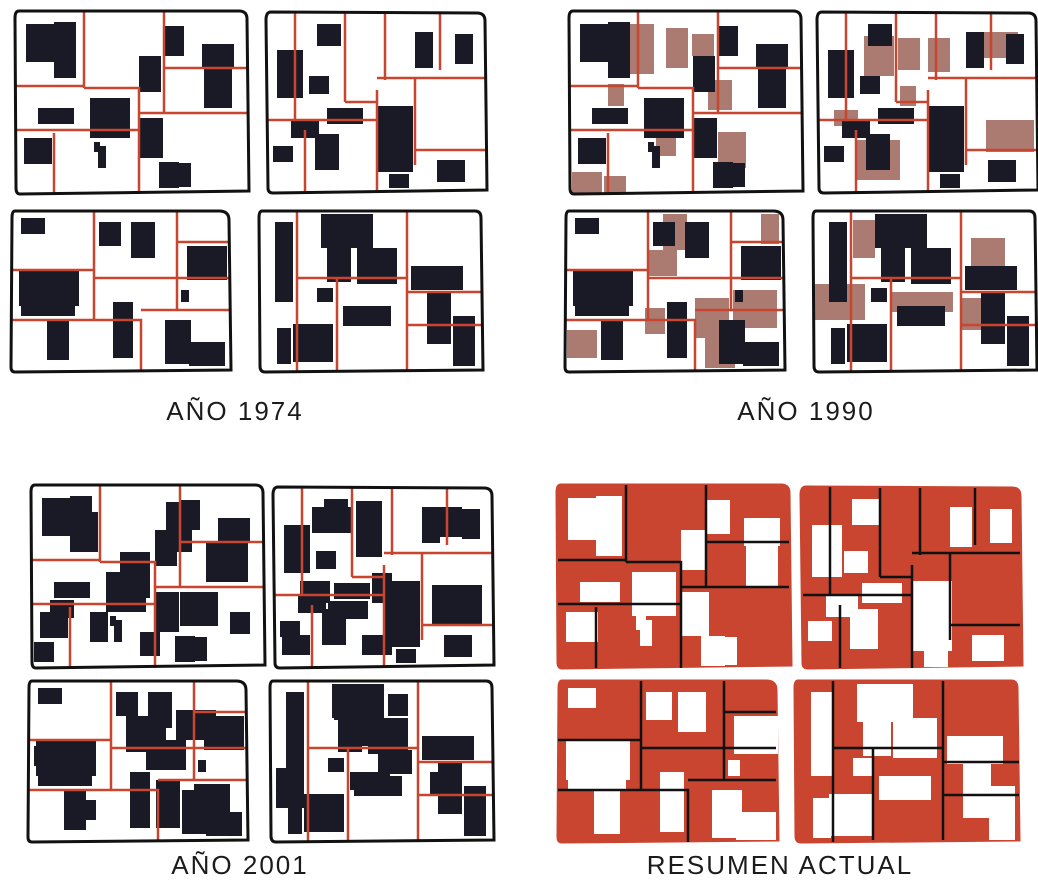 The width and height of the screenshot is (1038, 884). Describe the element at coordinates (240, 865) in the screenshot. I see `caption-2001: AÑO 2001` at that location.